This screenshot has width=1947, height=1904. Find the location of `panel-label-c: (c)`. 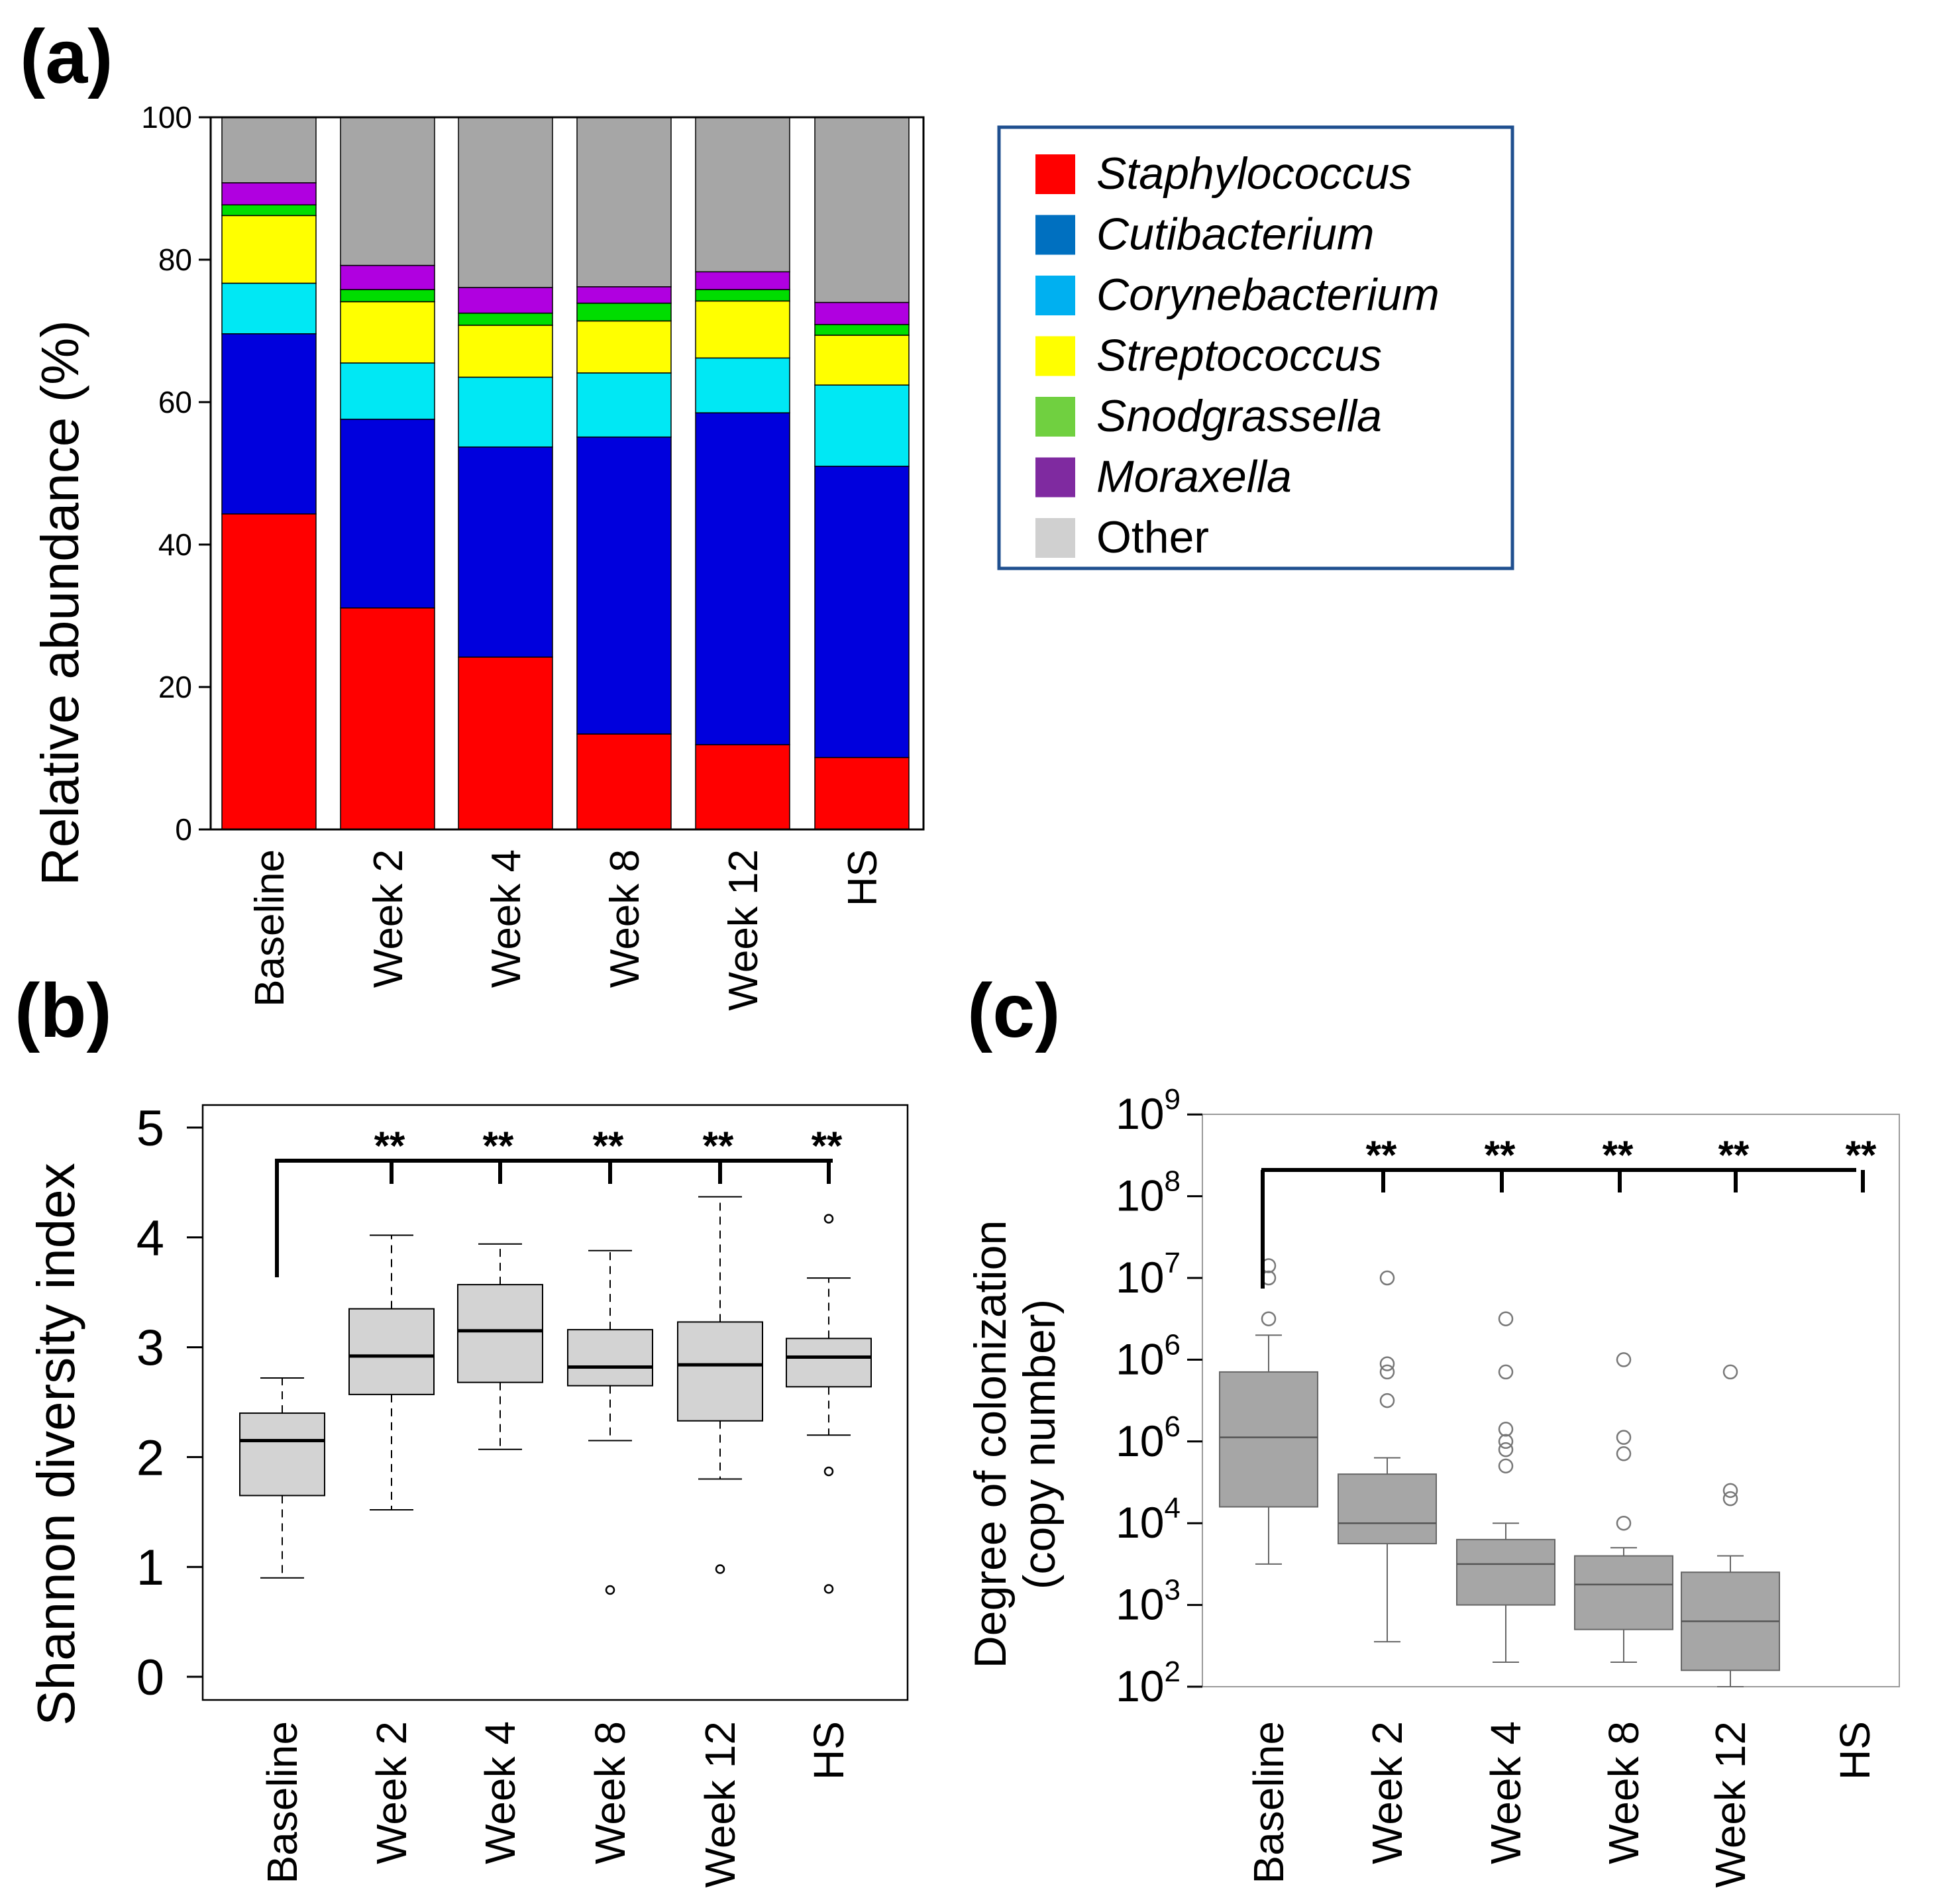

panel-label-c: (c) is located at coordinates (1014, 1011).